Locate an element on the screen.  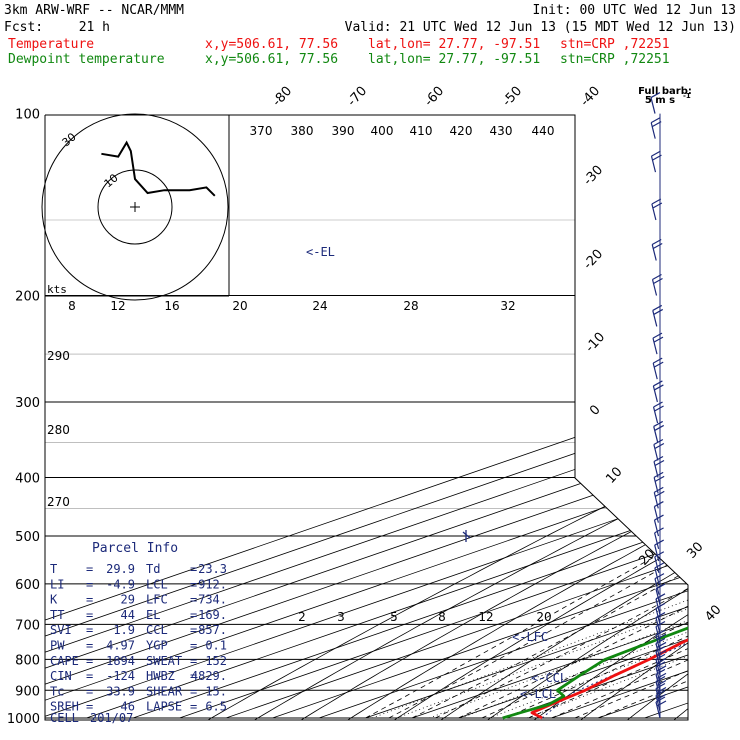
hodograph-ring-label-30: 30 is located at coordinates (69, 139).